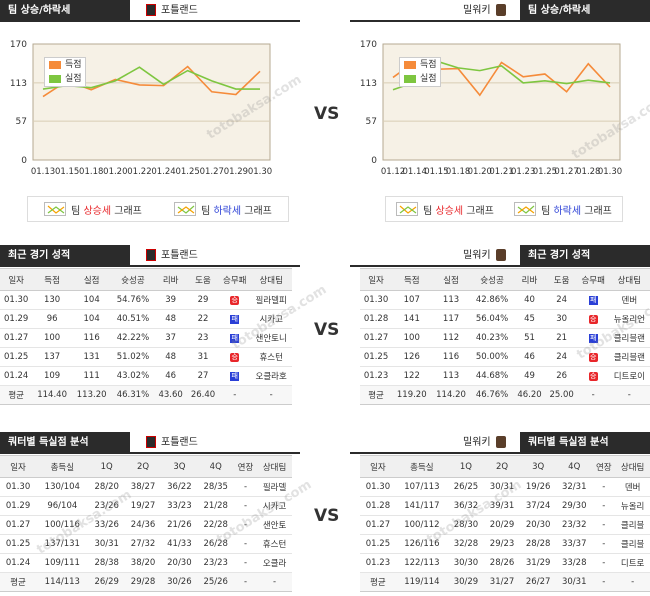 The width and height of the screenshot is (650, 596). I want to click on uptrend-icon, so click(407, 209).